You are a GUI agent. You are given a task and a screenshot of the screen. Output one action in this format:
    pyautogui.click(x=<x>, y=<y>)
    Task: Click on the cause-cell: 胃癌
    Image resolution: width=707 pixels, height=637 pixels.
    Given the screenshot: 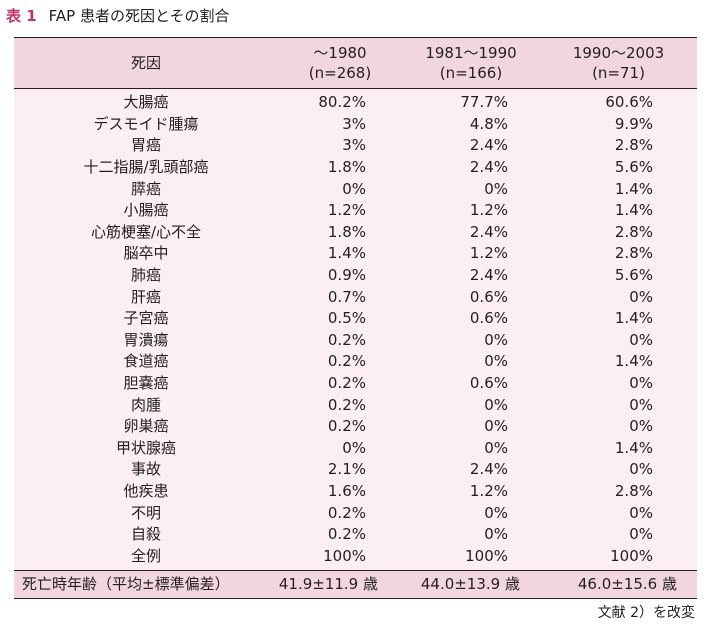 What is the action you would take?
    pyautogui.click(x=145, y=145)
    